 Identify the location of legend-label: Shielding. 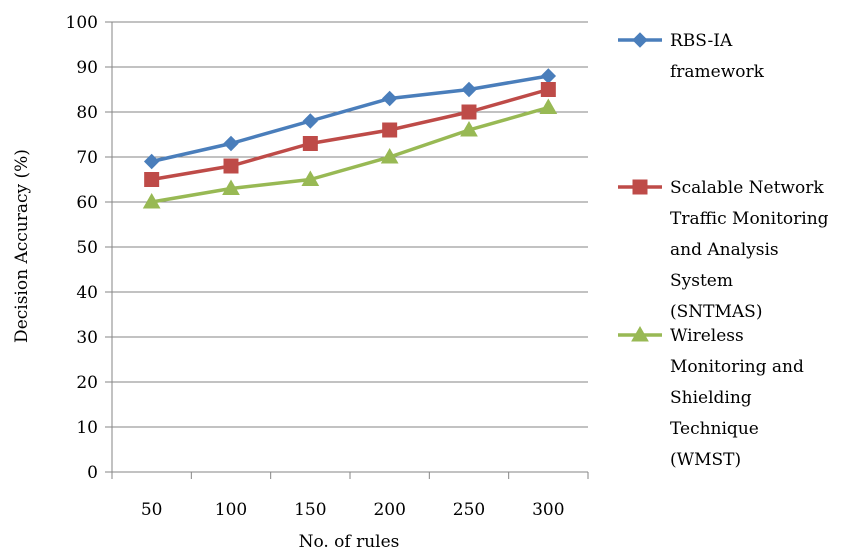
(711, 398).